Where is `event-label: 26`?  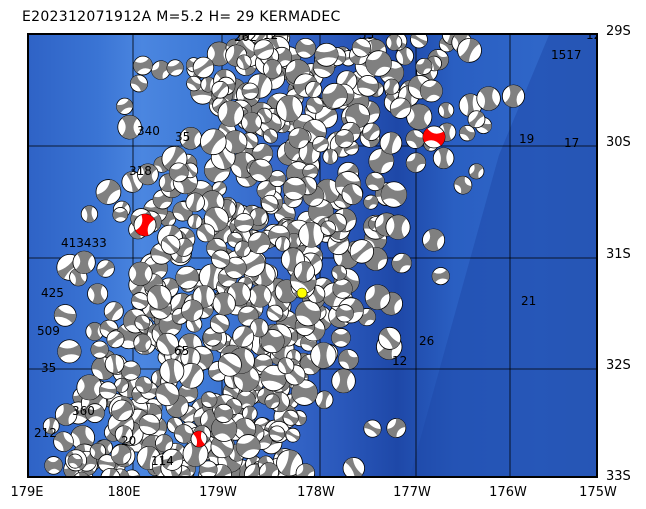
event-label: 26 is located at coordinates (426, 341).